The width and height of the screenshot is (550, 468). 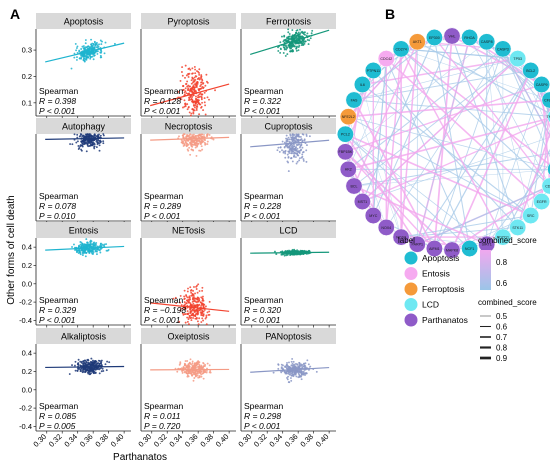 What do you see at coordinates (57, 310) in the screenshot?
I see `stat-r: R = 0.329` at bounding box center [57, 310].